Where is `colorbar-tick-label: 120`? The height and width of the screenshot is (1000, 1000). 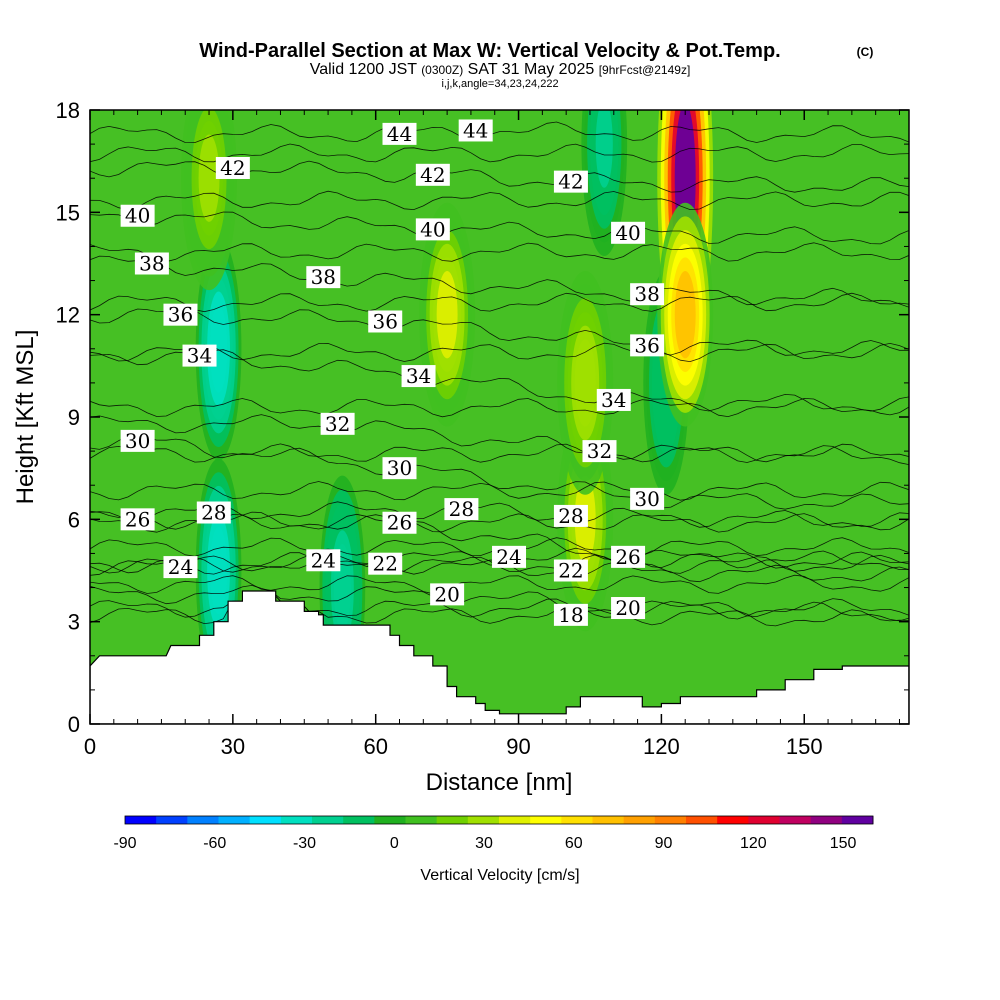 colorbar-tick-label: 120 is located at coordinates (753, 843).